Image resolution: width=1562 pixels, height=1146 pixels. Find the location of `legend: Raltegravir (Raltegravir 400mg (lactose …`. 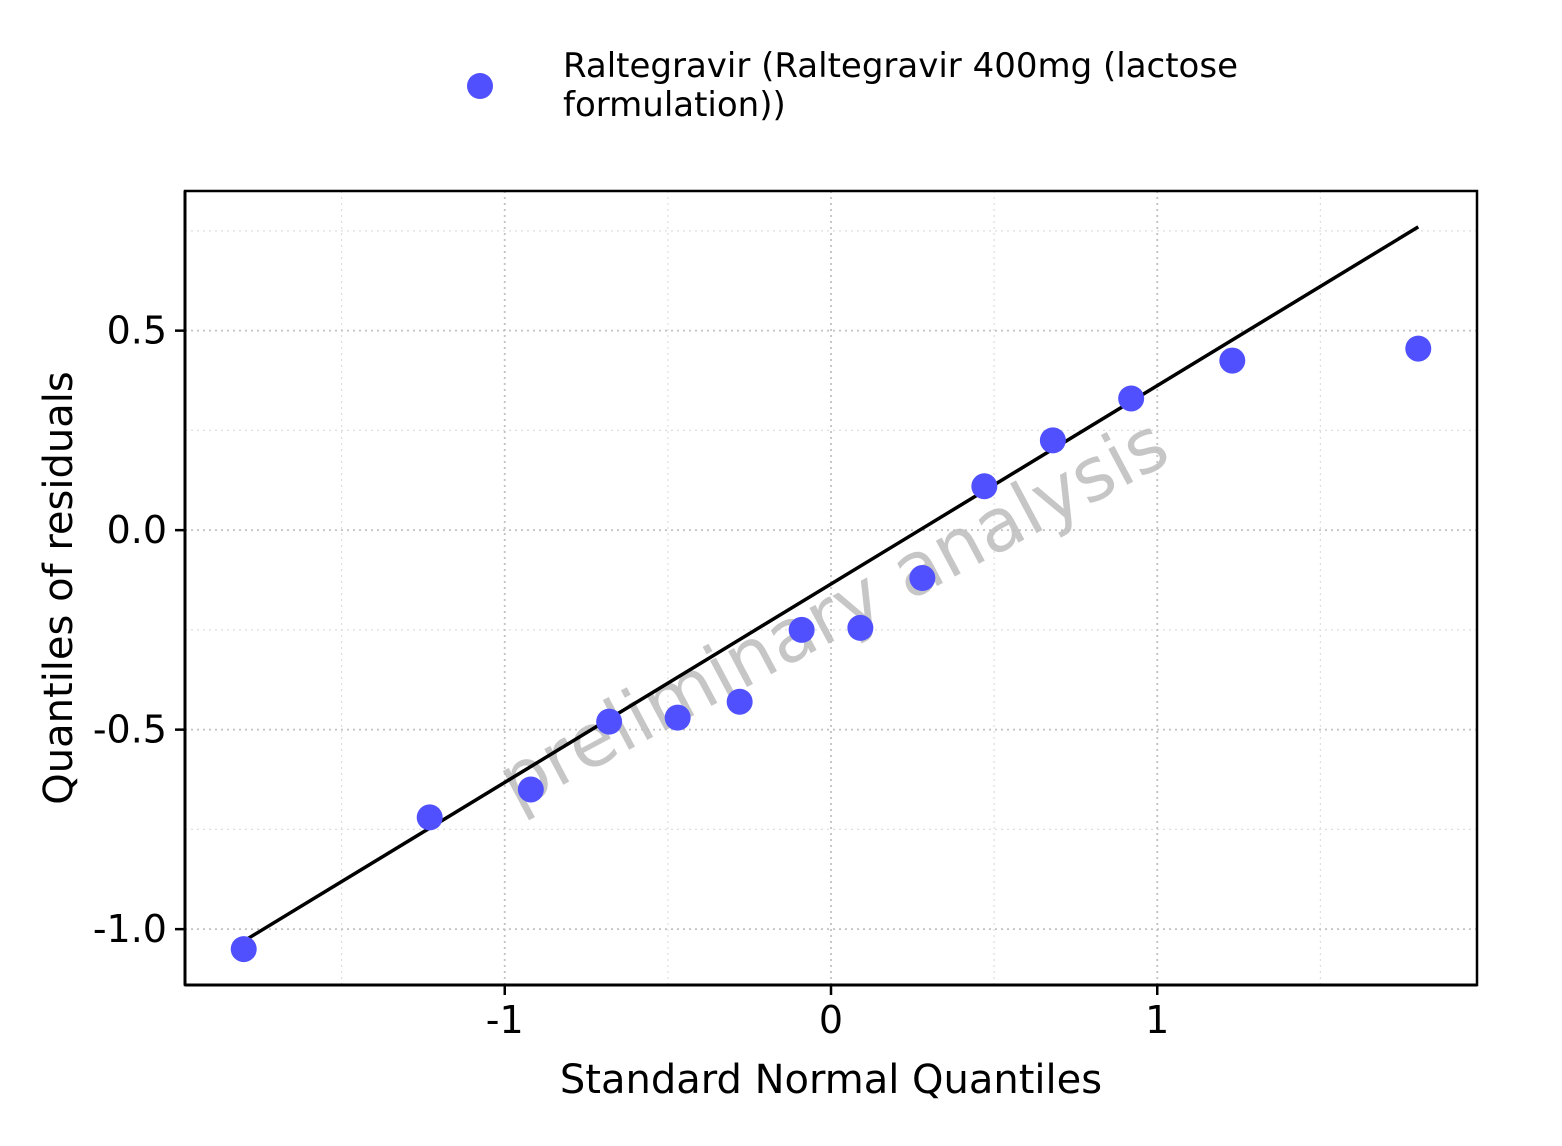

legend: Raltegravir (Raltegravir 400mg (lactose … is located at coordinates (852, 85).